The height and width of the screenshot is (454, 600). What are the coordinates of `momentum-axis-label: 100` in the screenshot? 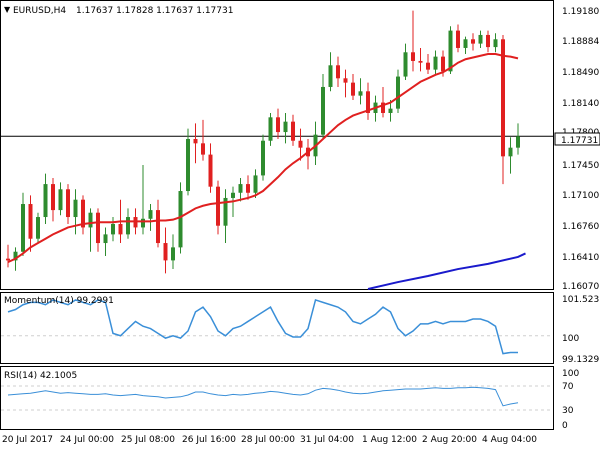 It's located at (570, 339).